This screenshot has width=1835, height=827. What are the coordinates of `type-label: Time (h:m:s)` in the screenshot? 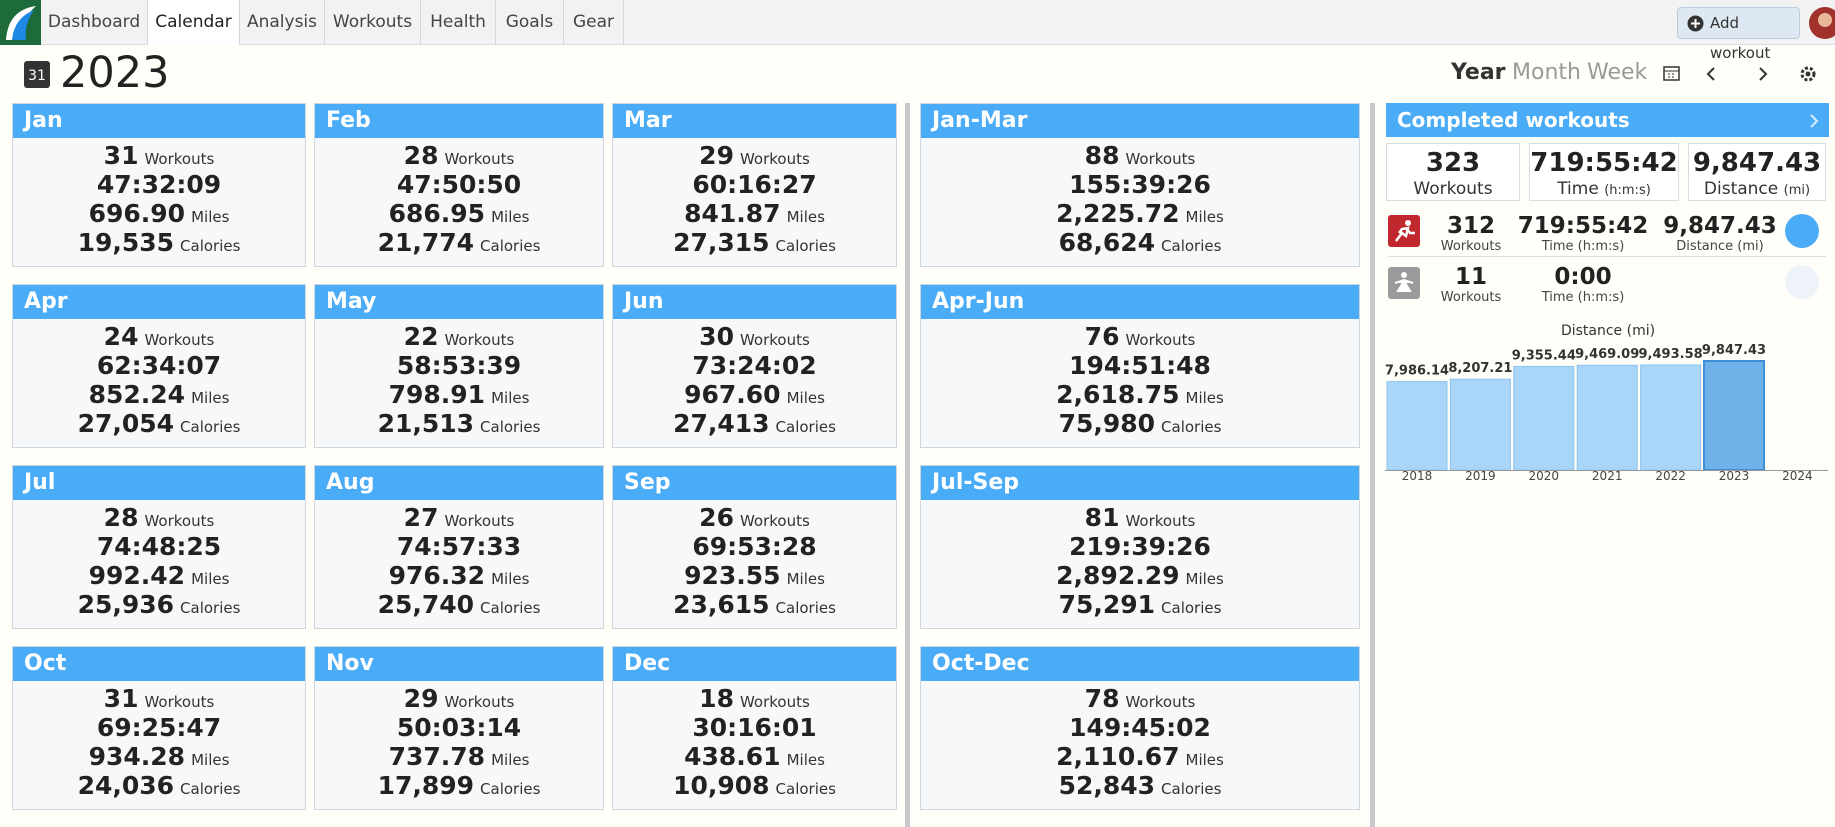 It's located at (1583, 246).